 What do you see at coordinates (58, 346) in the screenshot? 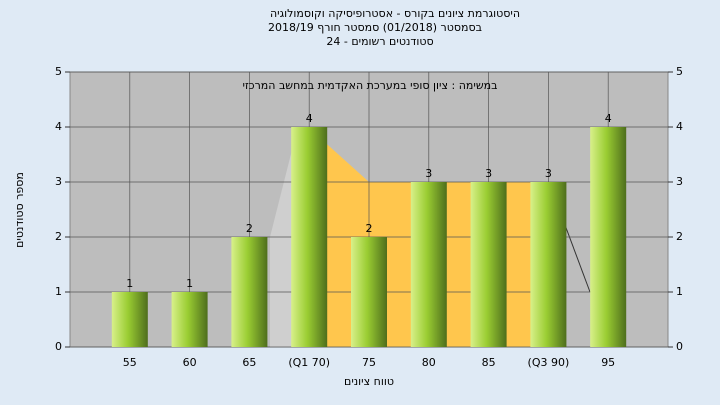
I see `y-tick-label: 0` at bounding box center [58, 346].